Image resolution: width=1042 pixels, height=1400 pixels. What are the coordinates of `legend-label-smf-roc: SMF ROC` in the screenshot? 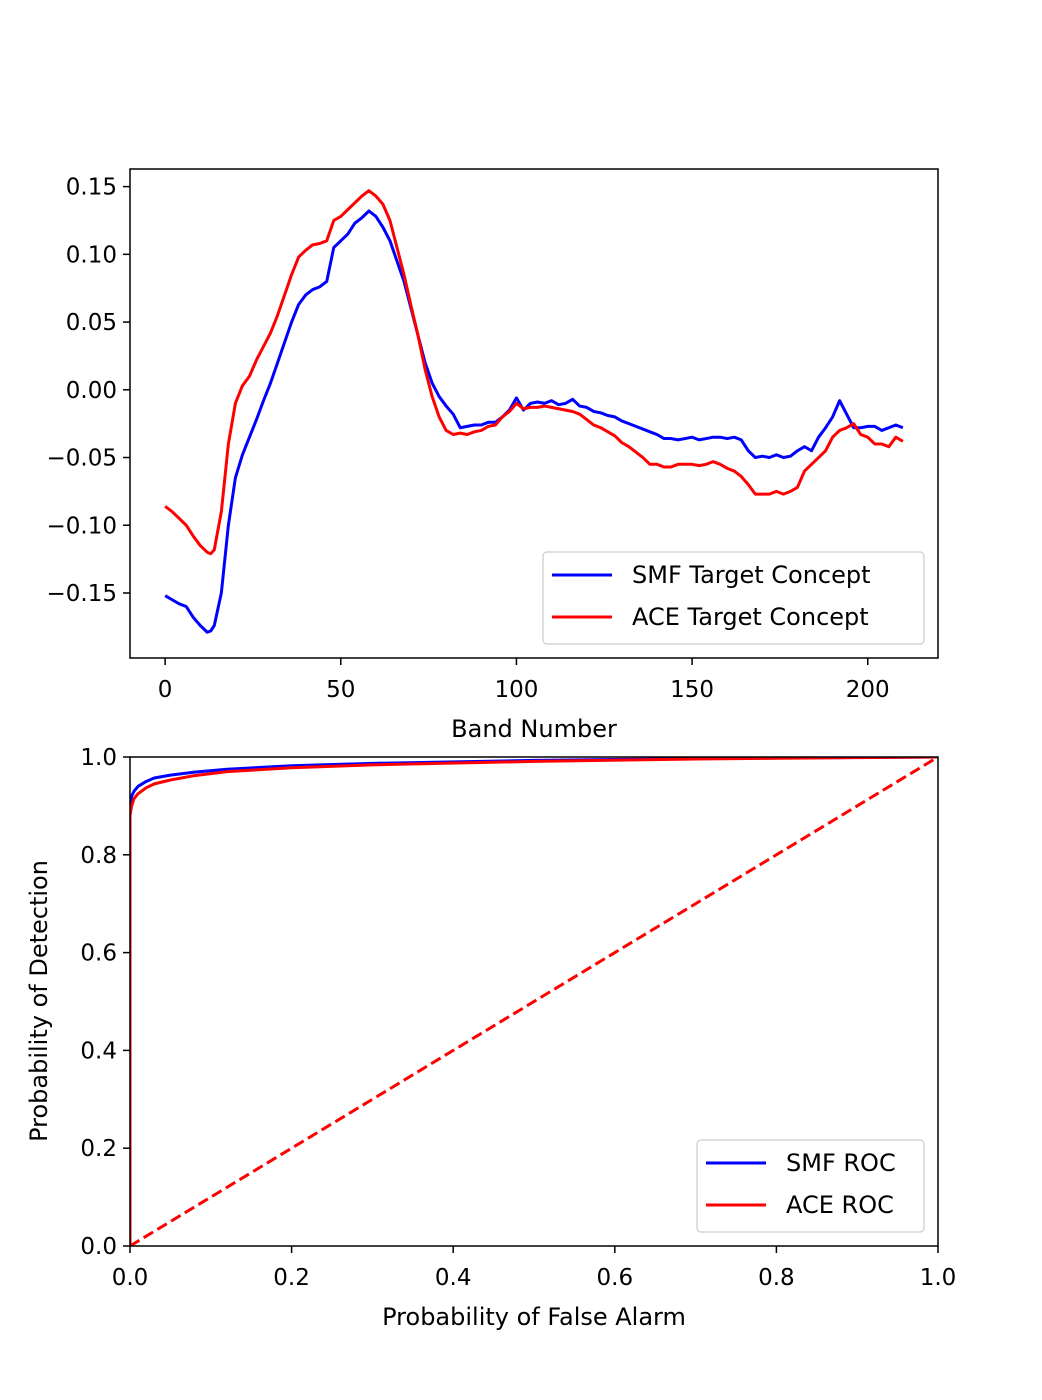 It's located at (841, 1163).